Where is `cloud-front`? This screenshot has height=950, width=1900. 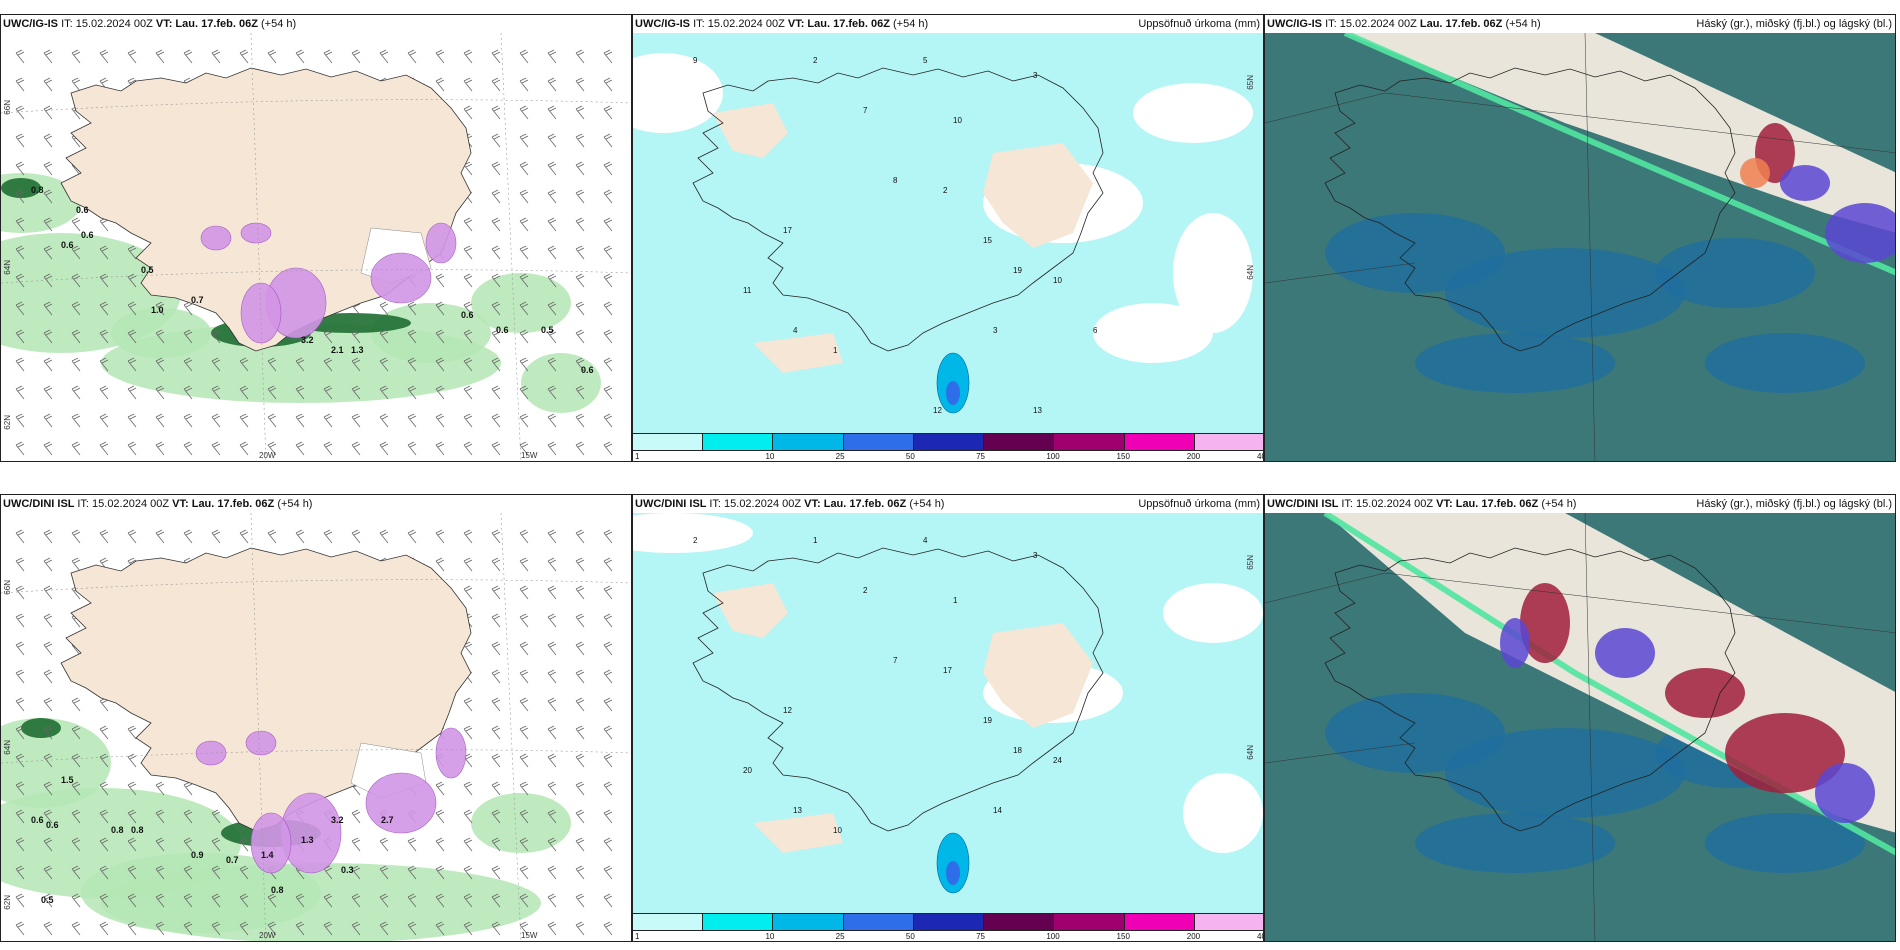
cloud-front is located at coordinates (1609, 684).